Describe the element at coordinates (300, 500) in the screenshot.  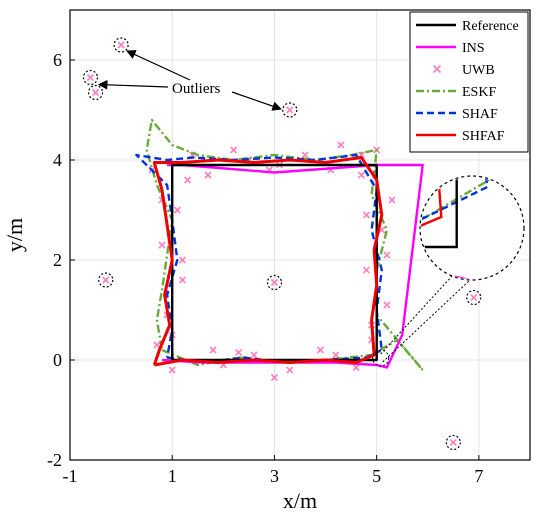
I see `x-axis-title: x/m` at that location.